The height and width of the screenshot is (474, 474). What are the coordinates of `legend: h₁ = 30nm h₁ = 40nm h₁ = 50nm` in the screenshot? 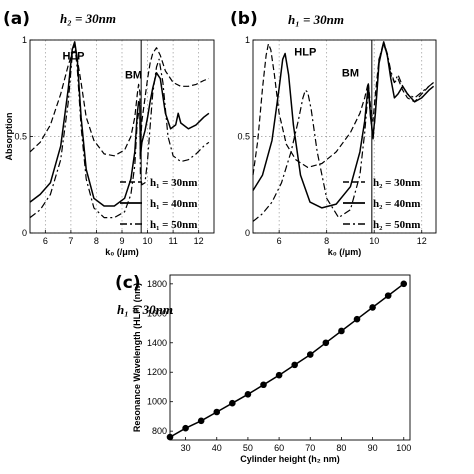 It's located at (158, 204).